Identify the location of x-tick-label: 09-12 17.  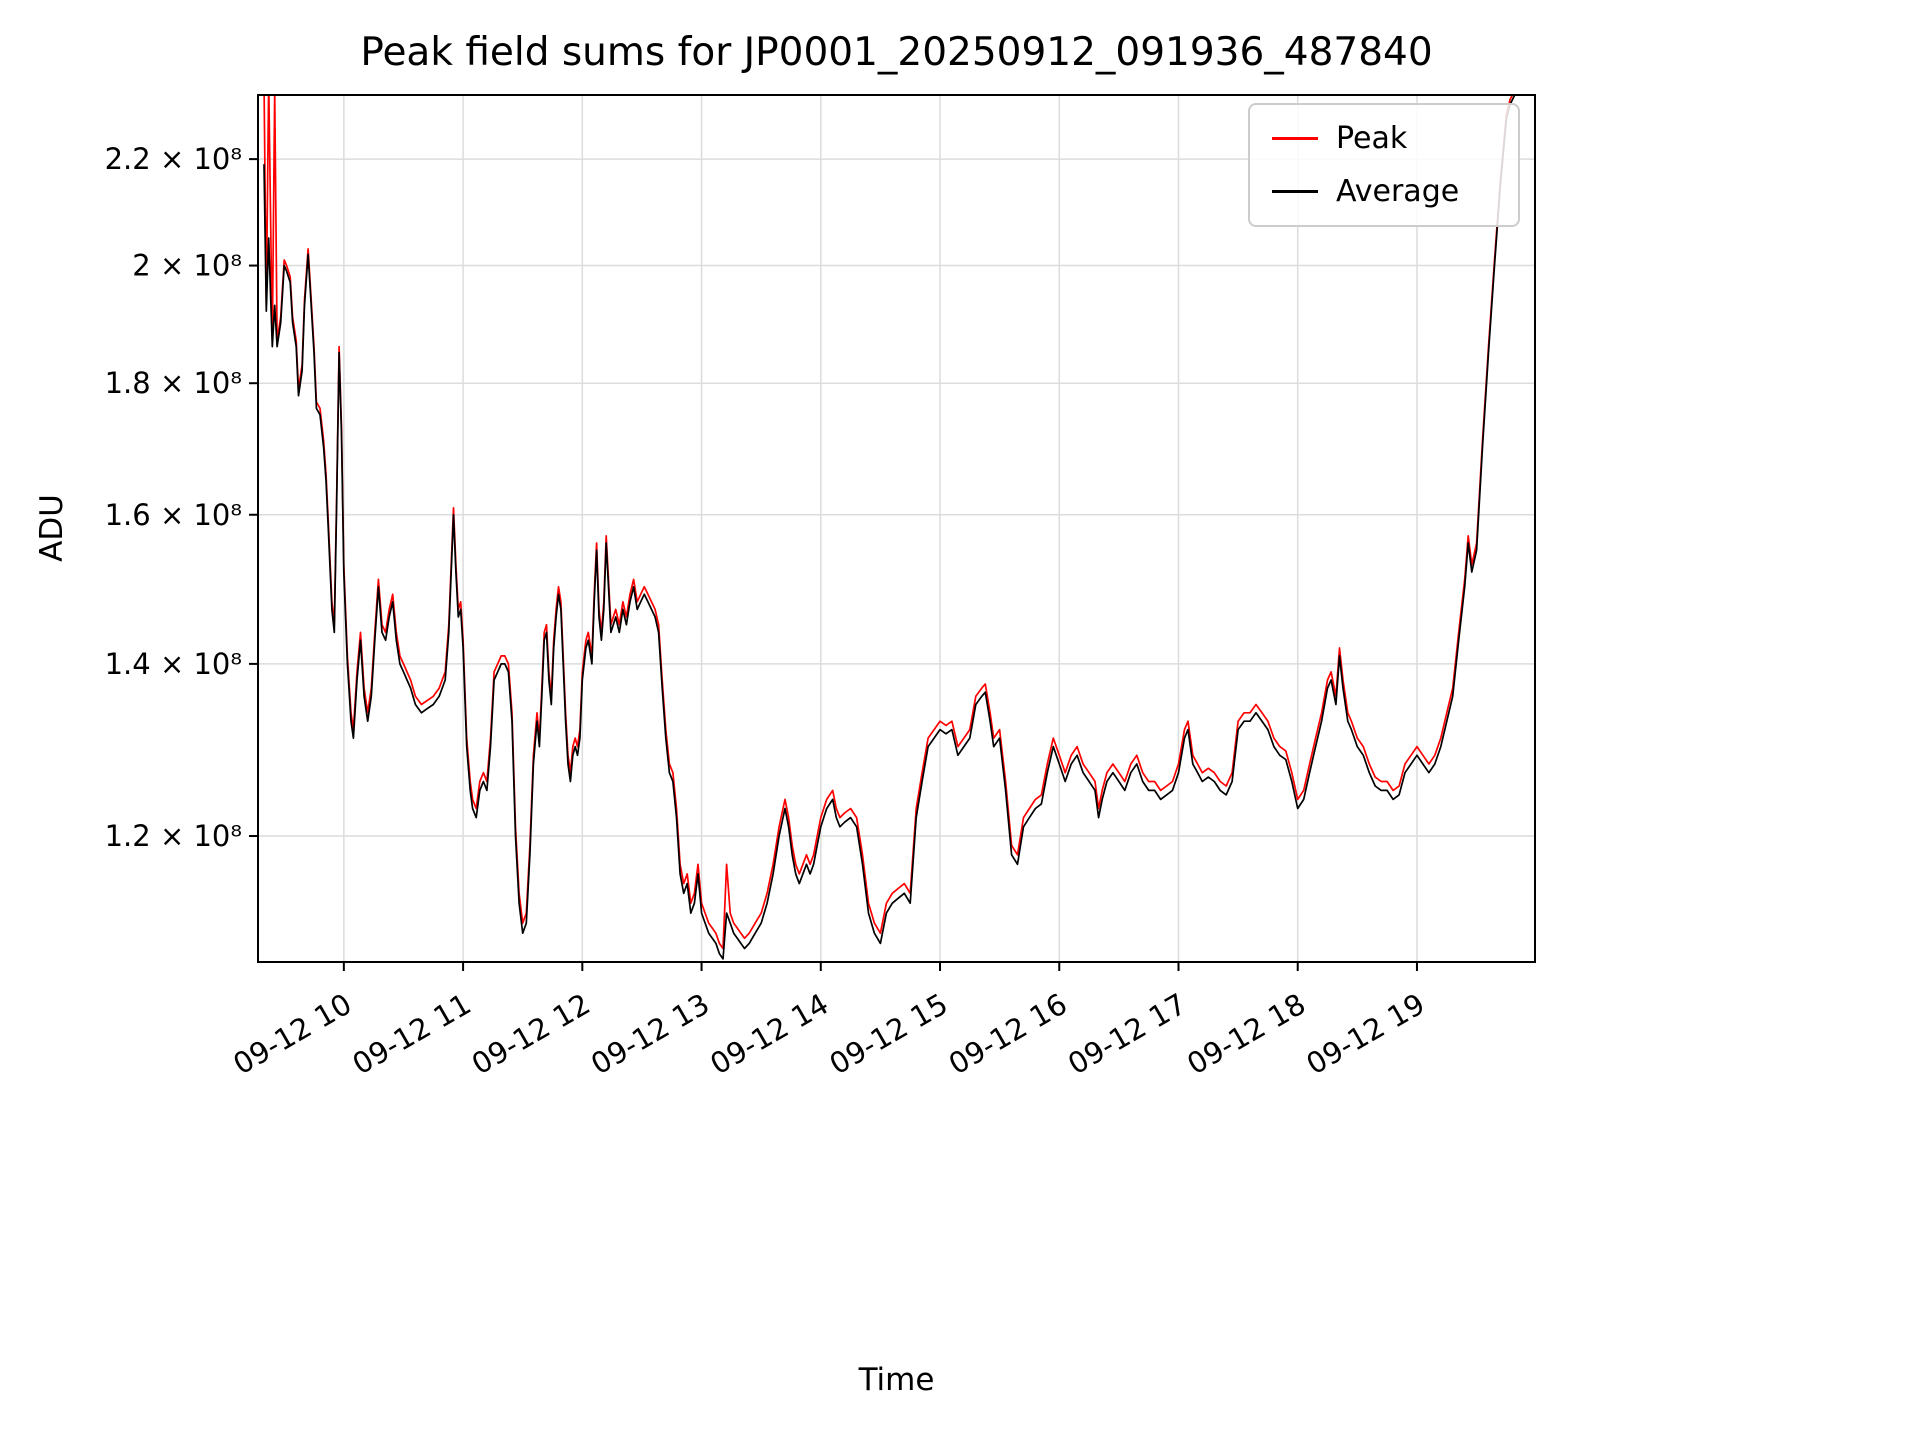
(1127, 1034).